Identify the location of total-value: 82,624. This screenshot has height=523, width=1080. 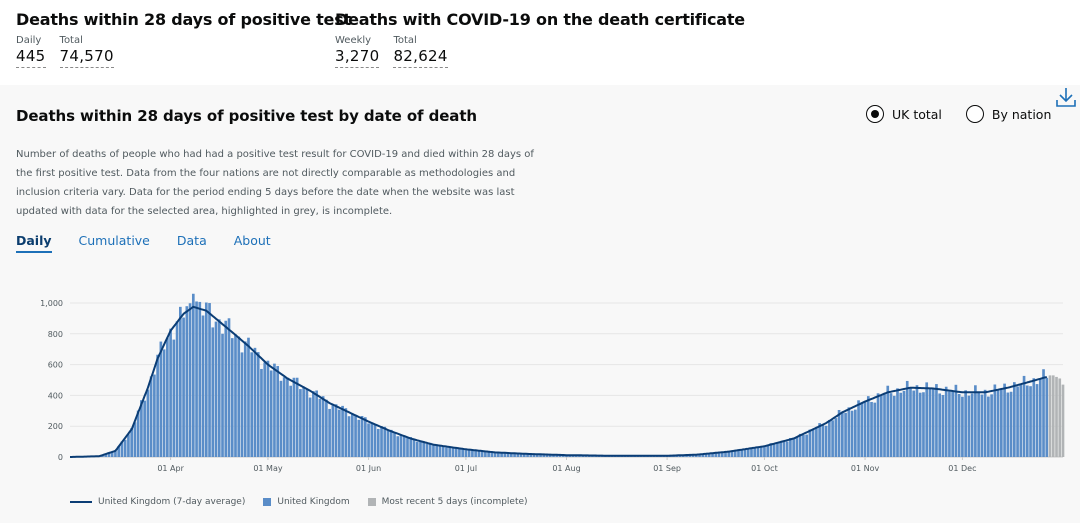
(420, 57).